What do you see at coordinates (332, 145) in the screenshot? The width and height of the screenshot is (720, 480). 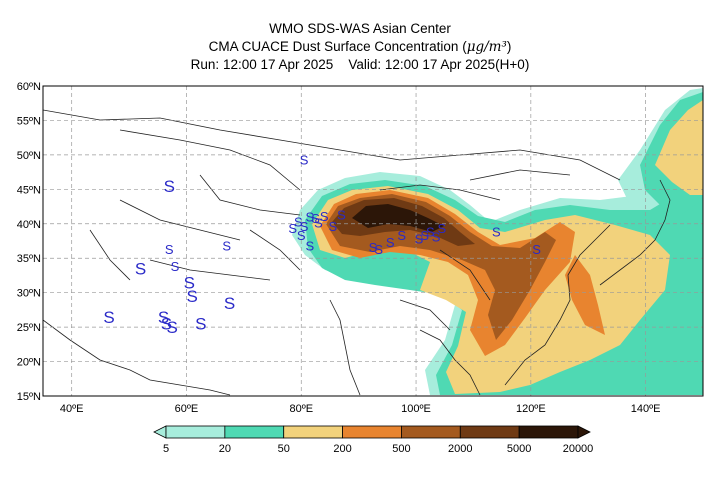 I see `northern-border` at bounding box center [332, 145].